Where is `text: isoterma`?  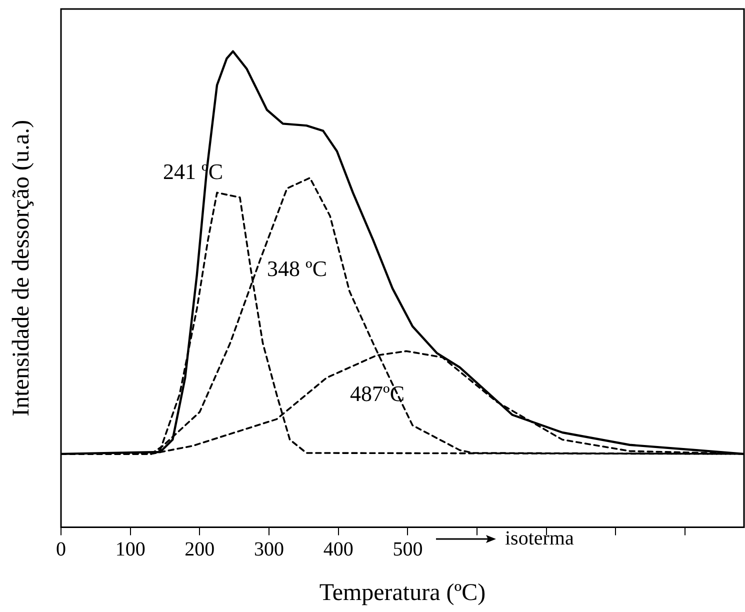 text: isoterma is located at coordinates (539, 538).